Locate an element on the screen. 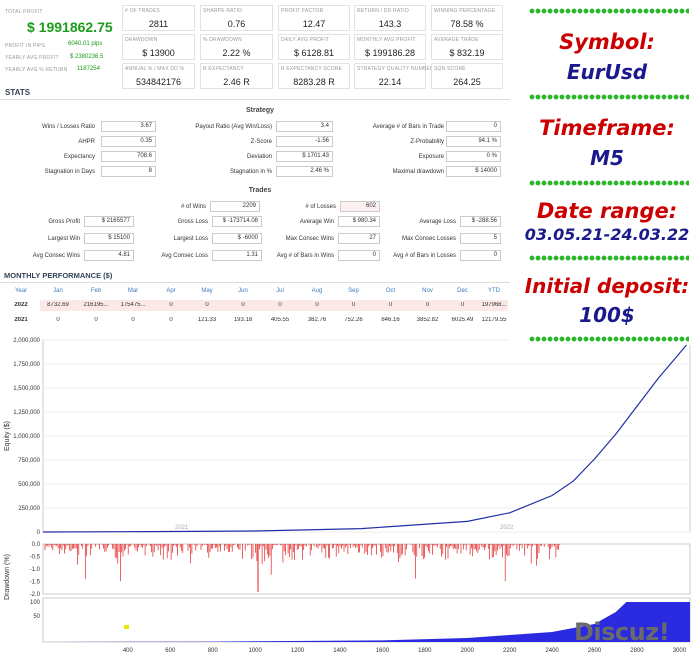 Image resolution: width=697 pixels, height=660 pixels. trade-stat-label: Gross Loss is located at coordinates (192, 222).